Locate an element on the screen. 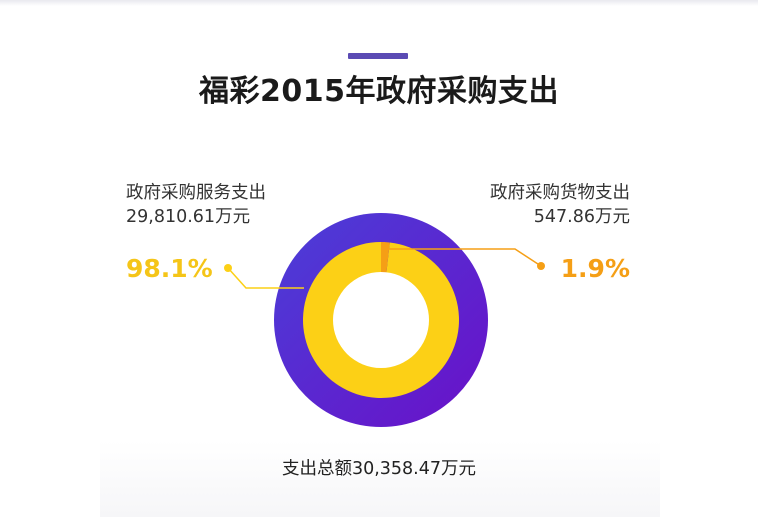 The width and height of the screenshot is (758, 517). services-value: 29,810.61万元 is located at coordinates (188, 217).